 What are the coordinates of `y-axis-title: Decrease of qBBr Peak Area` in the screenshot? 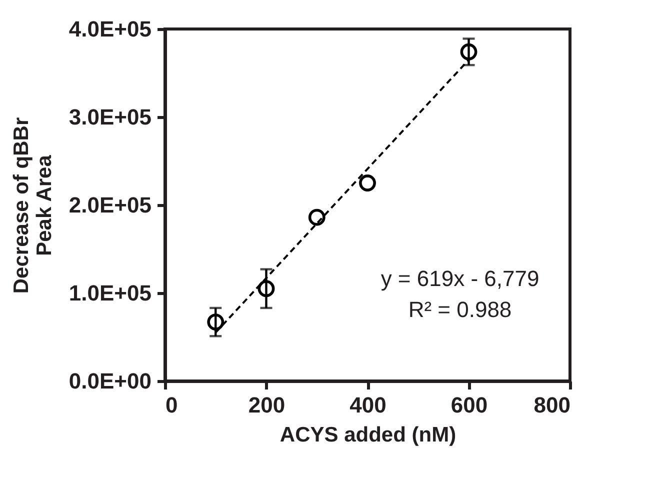 It's located at (33, 205).